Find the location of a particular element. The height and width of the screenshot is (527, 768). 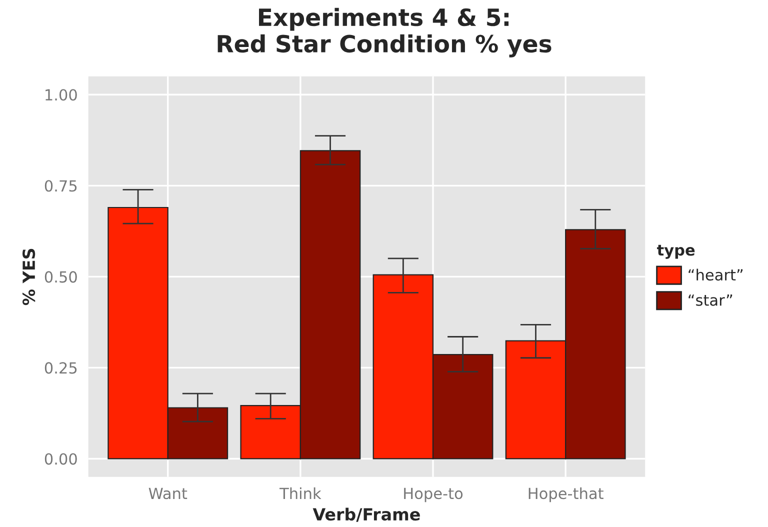

x-tick-label: Want is located at coordinates (168, 494).